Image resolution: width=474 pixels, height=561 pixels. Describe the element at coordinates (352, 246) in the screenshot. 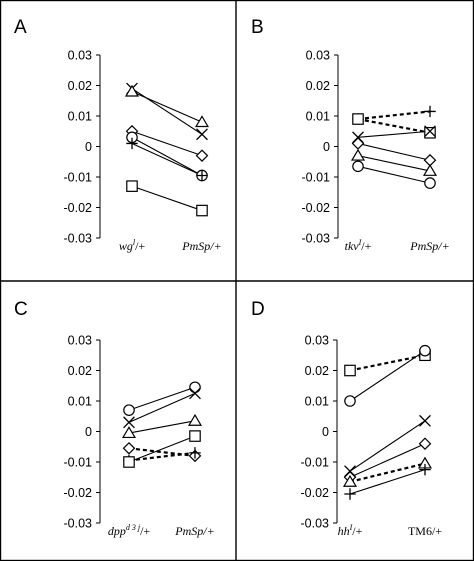

I see `category-text: tkv` at that location.